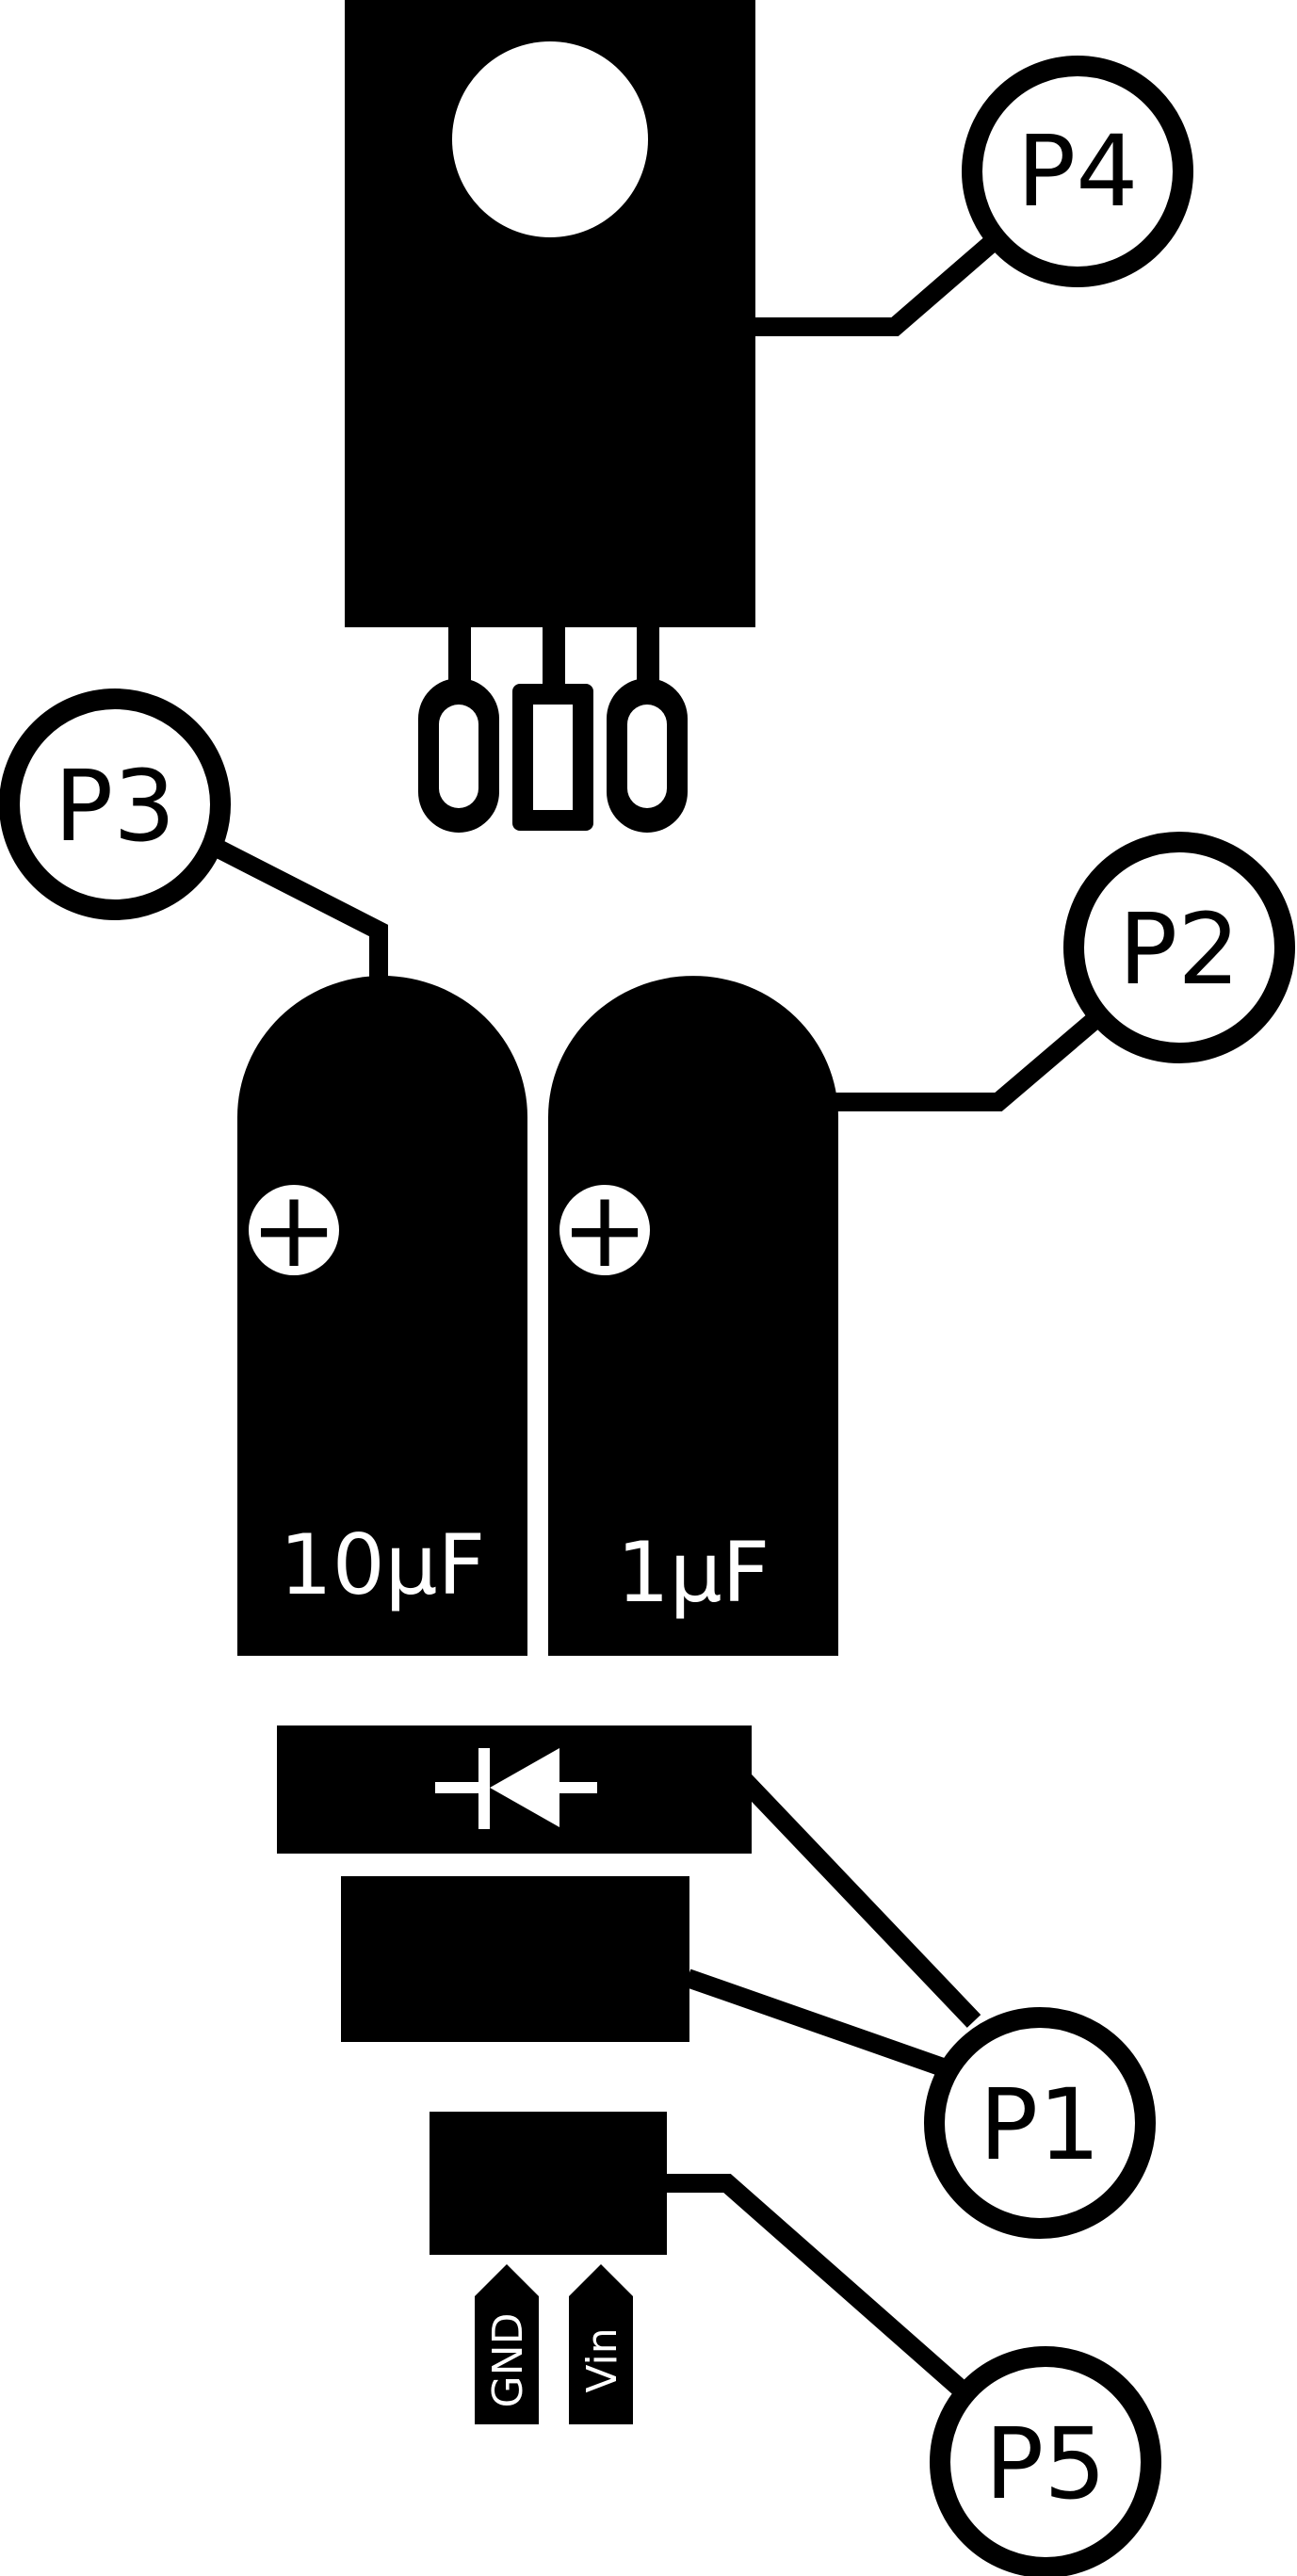  I want to click on leader-line-p3, so click(296, 907).